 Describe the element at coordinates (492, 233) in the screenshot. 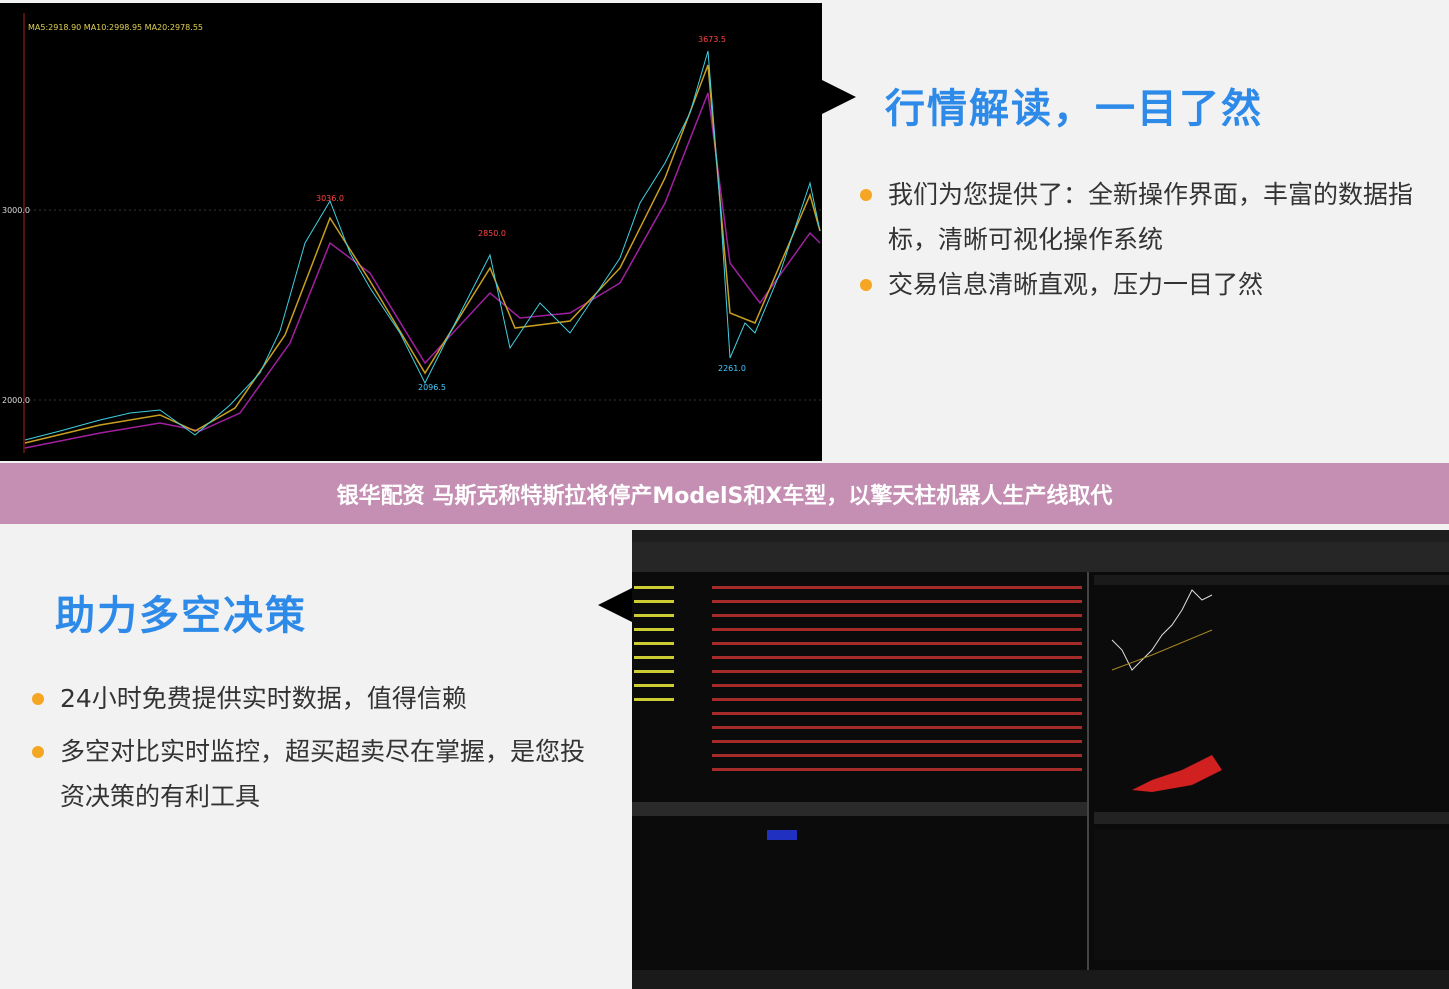

I see `chart-label: 2850.0` at that location.